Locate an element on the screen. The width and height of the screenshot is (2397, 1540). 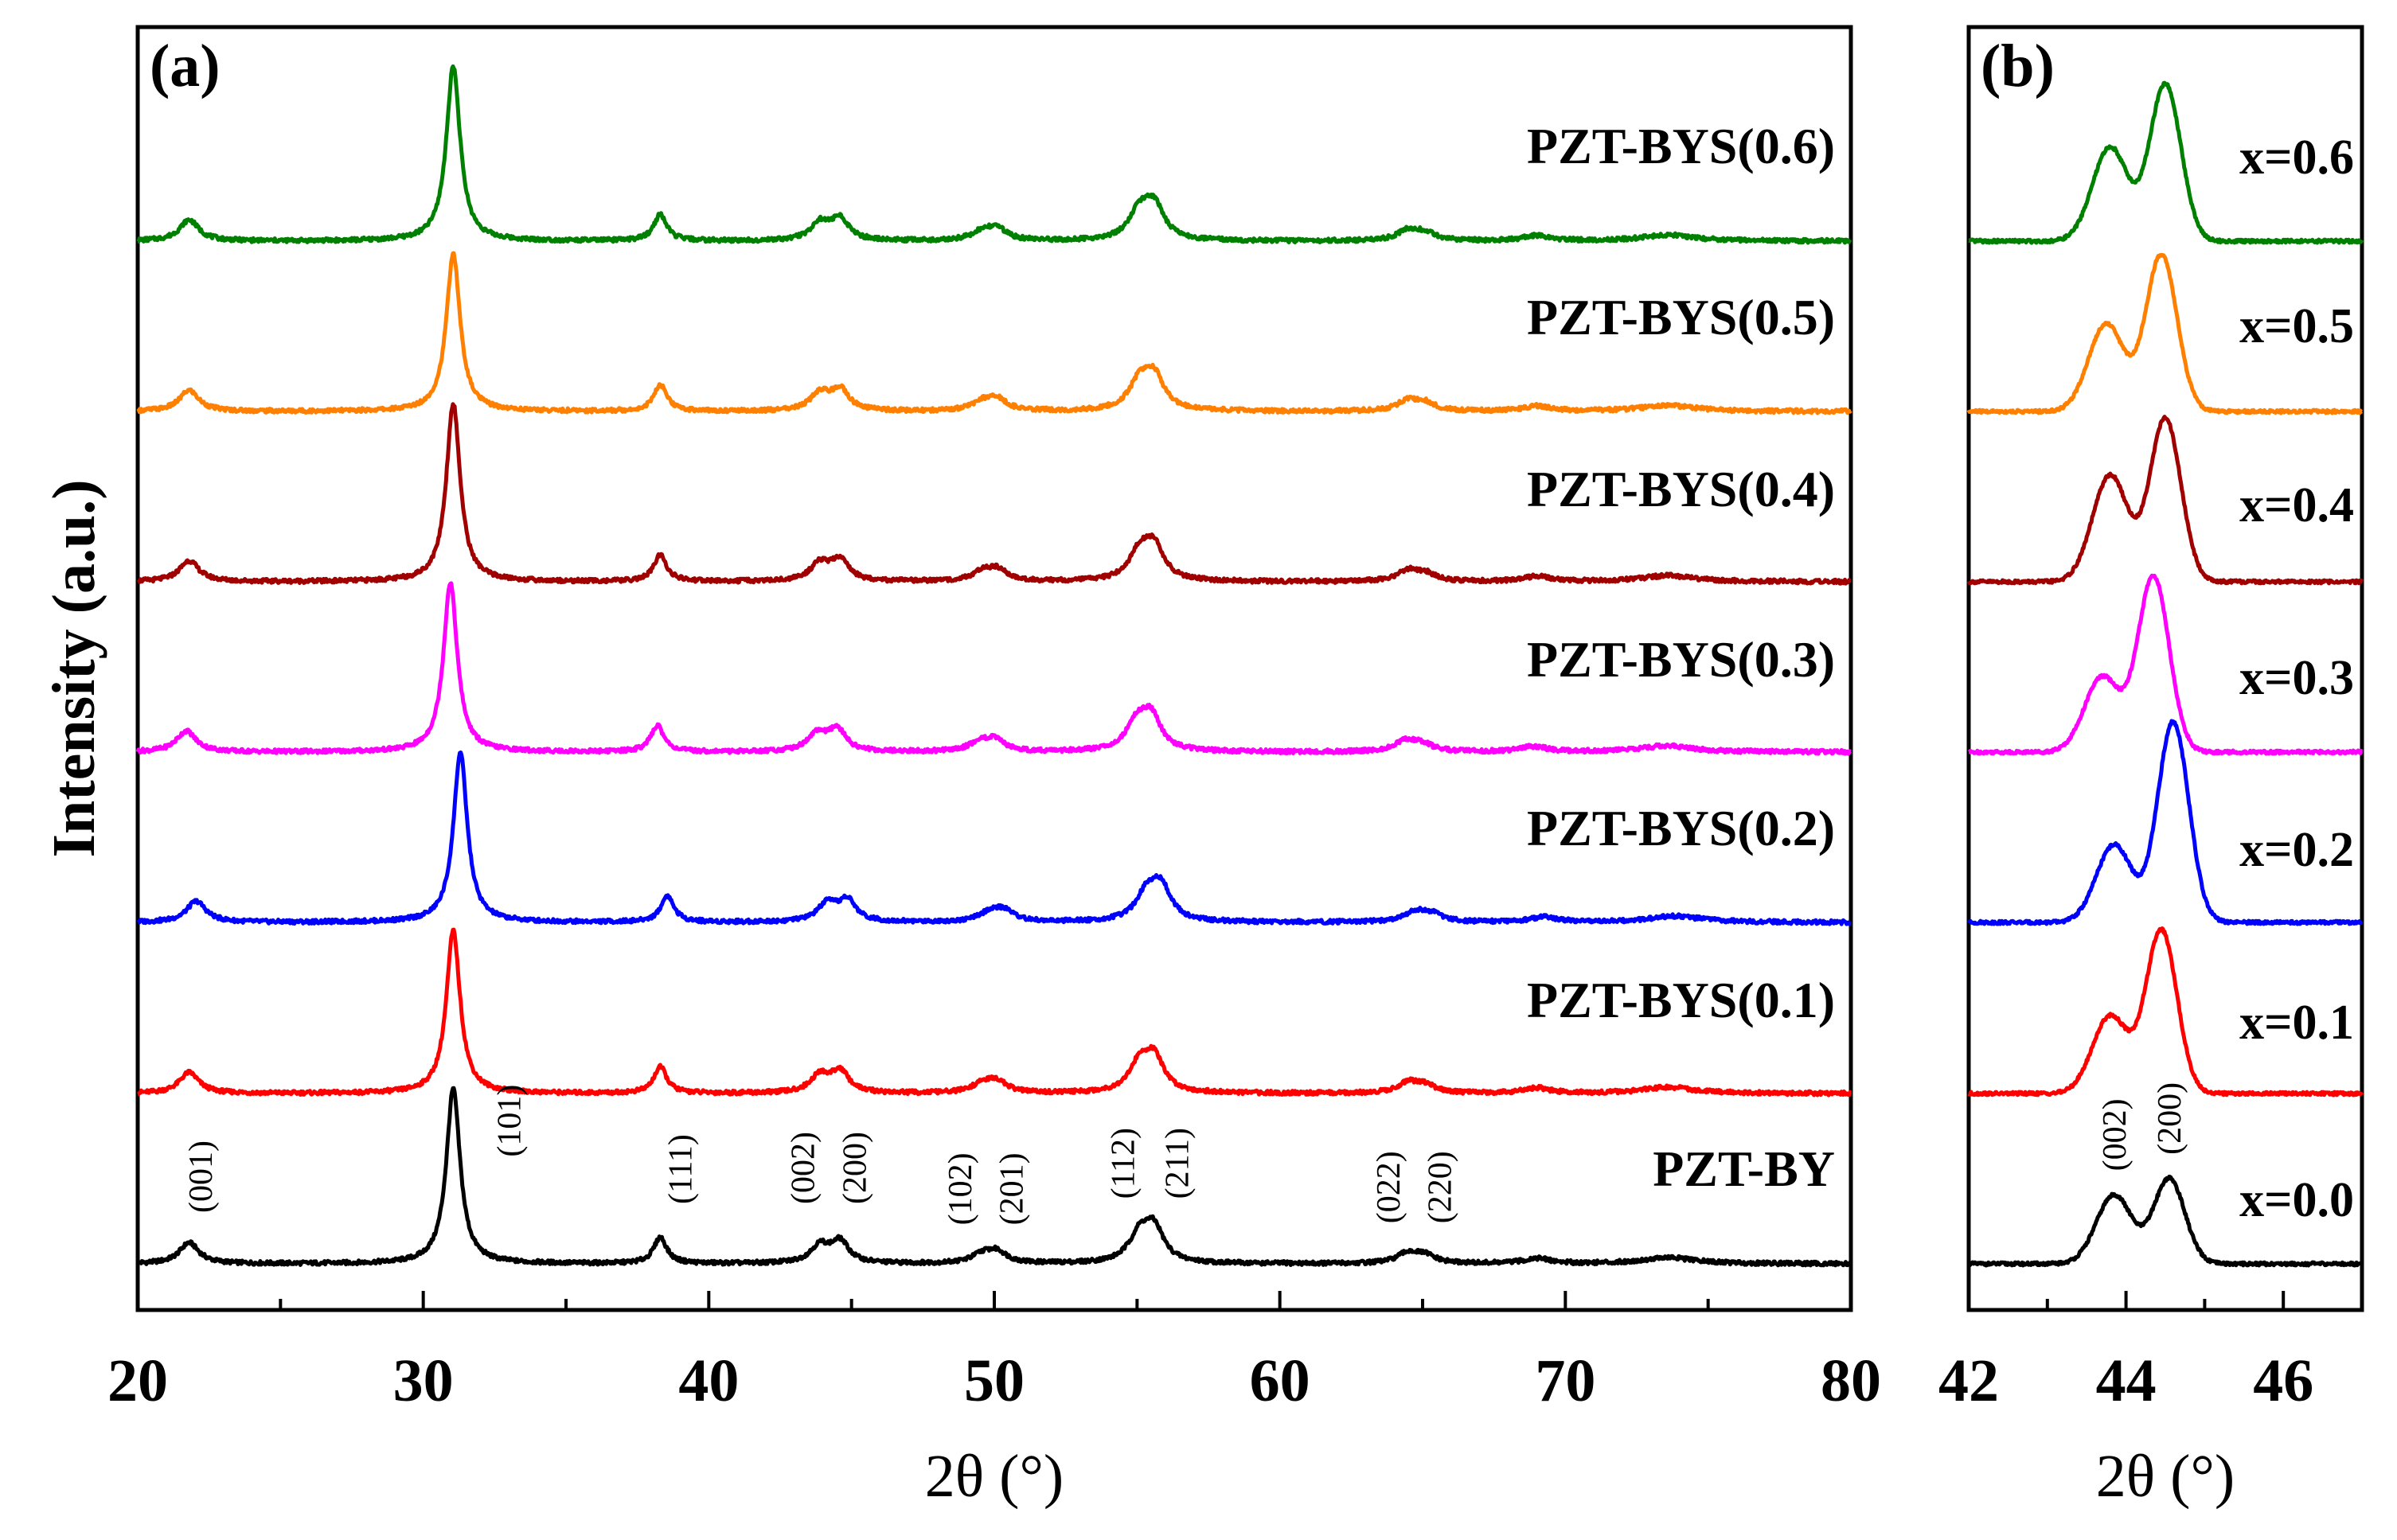
hkl-label: (022) is located at coordinates (1389, 1187).